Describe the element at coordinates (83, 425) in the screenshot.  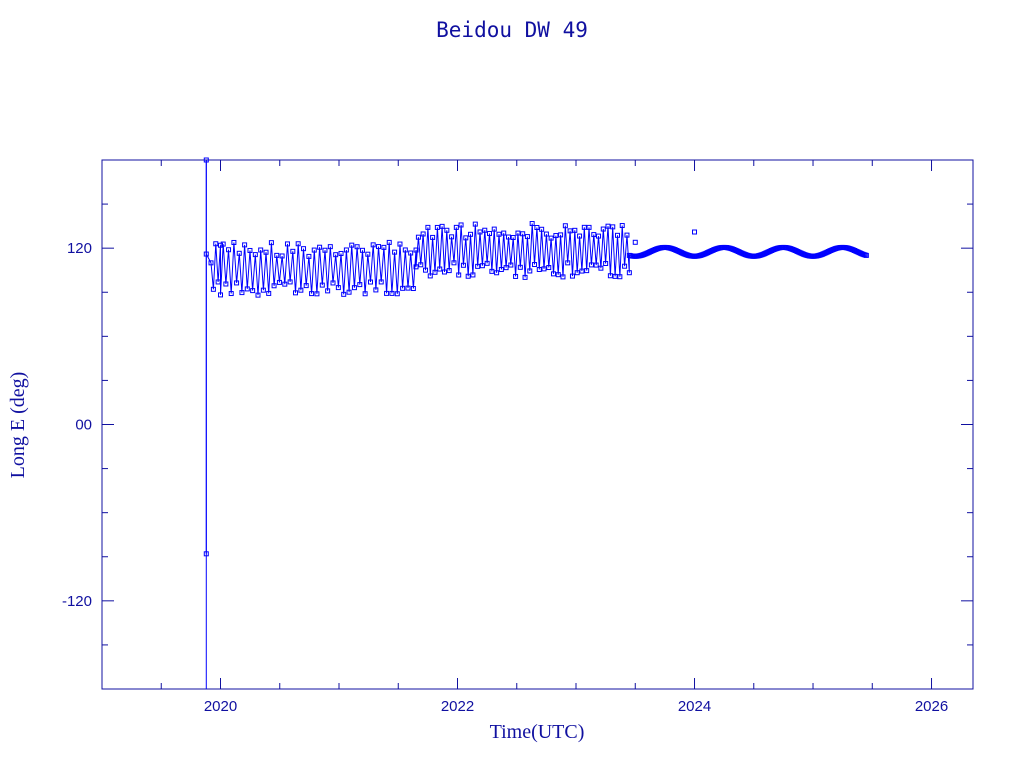
I see `y-tick-label: 00` at that location.